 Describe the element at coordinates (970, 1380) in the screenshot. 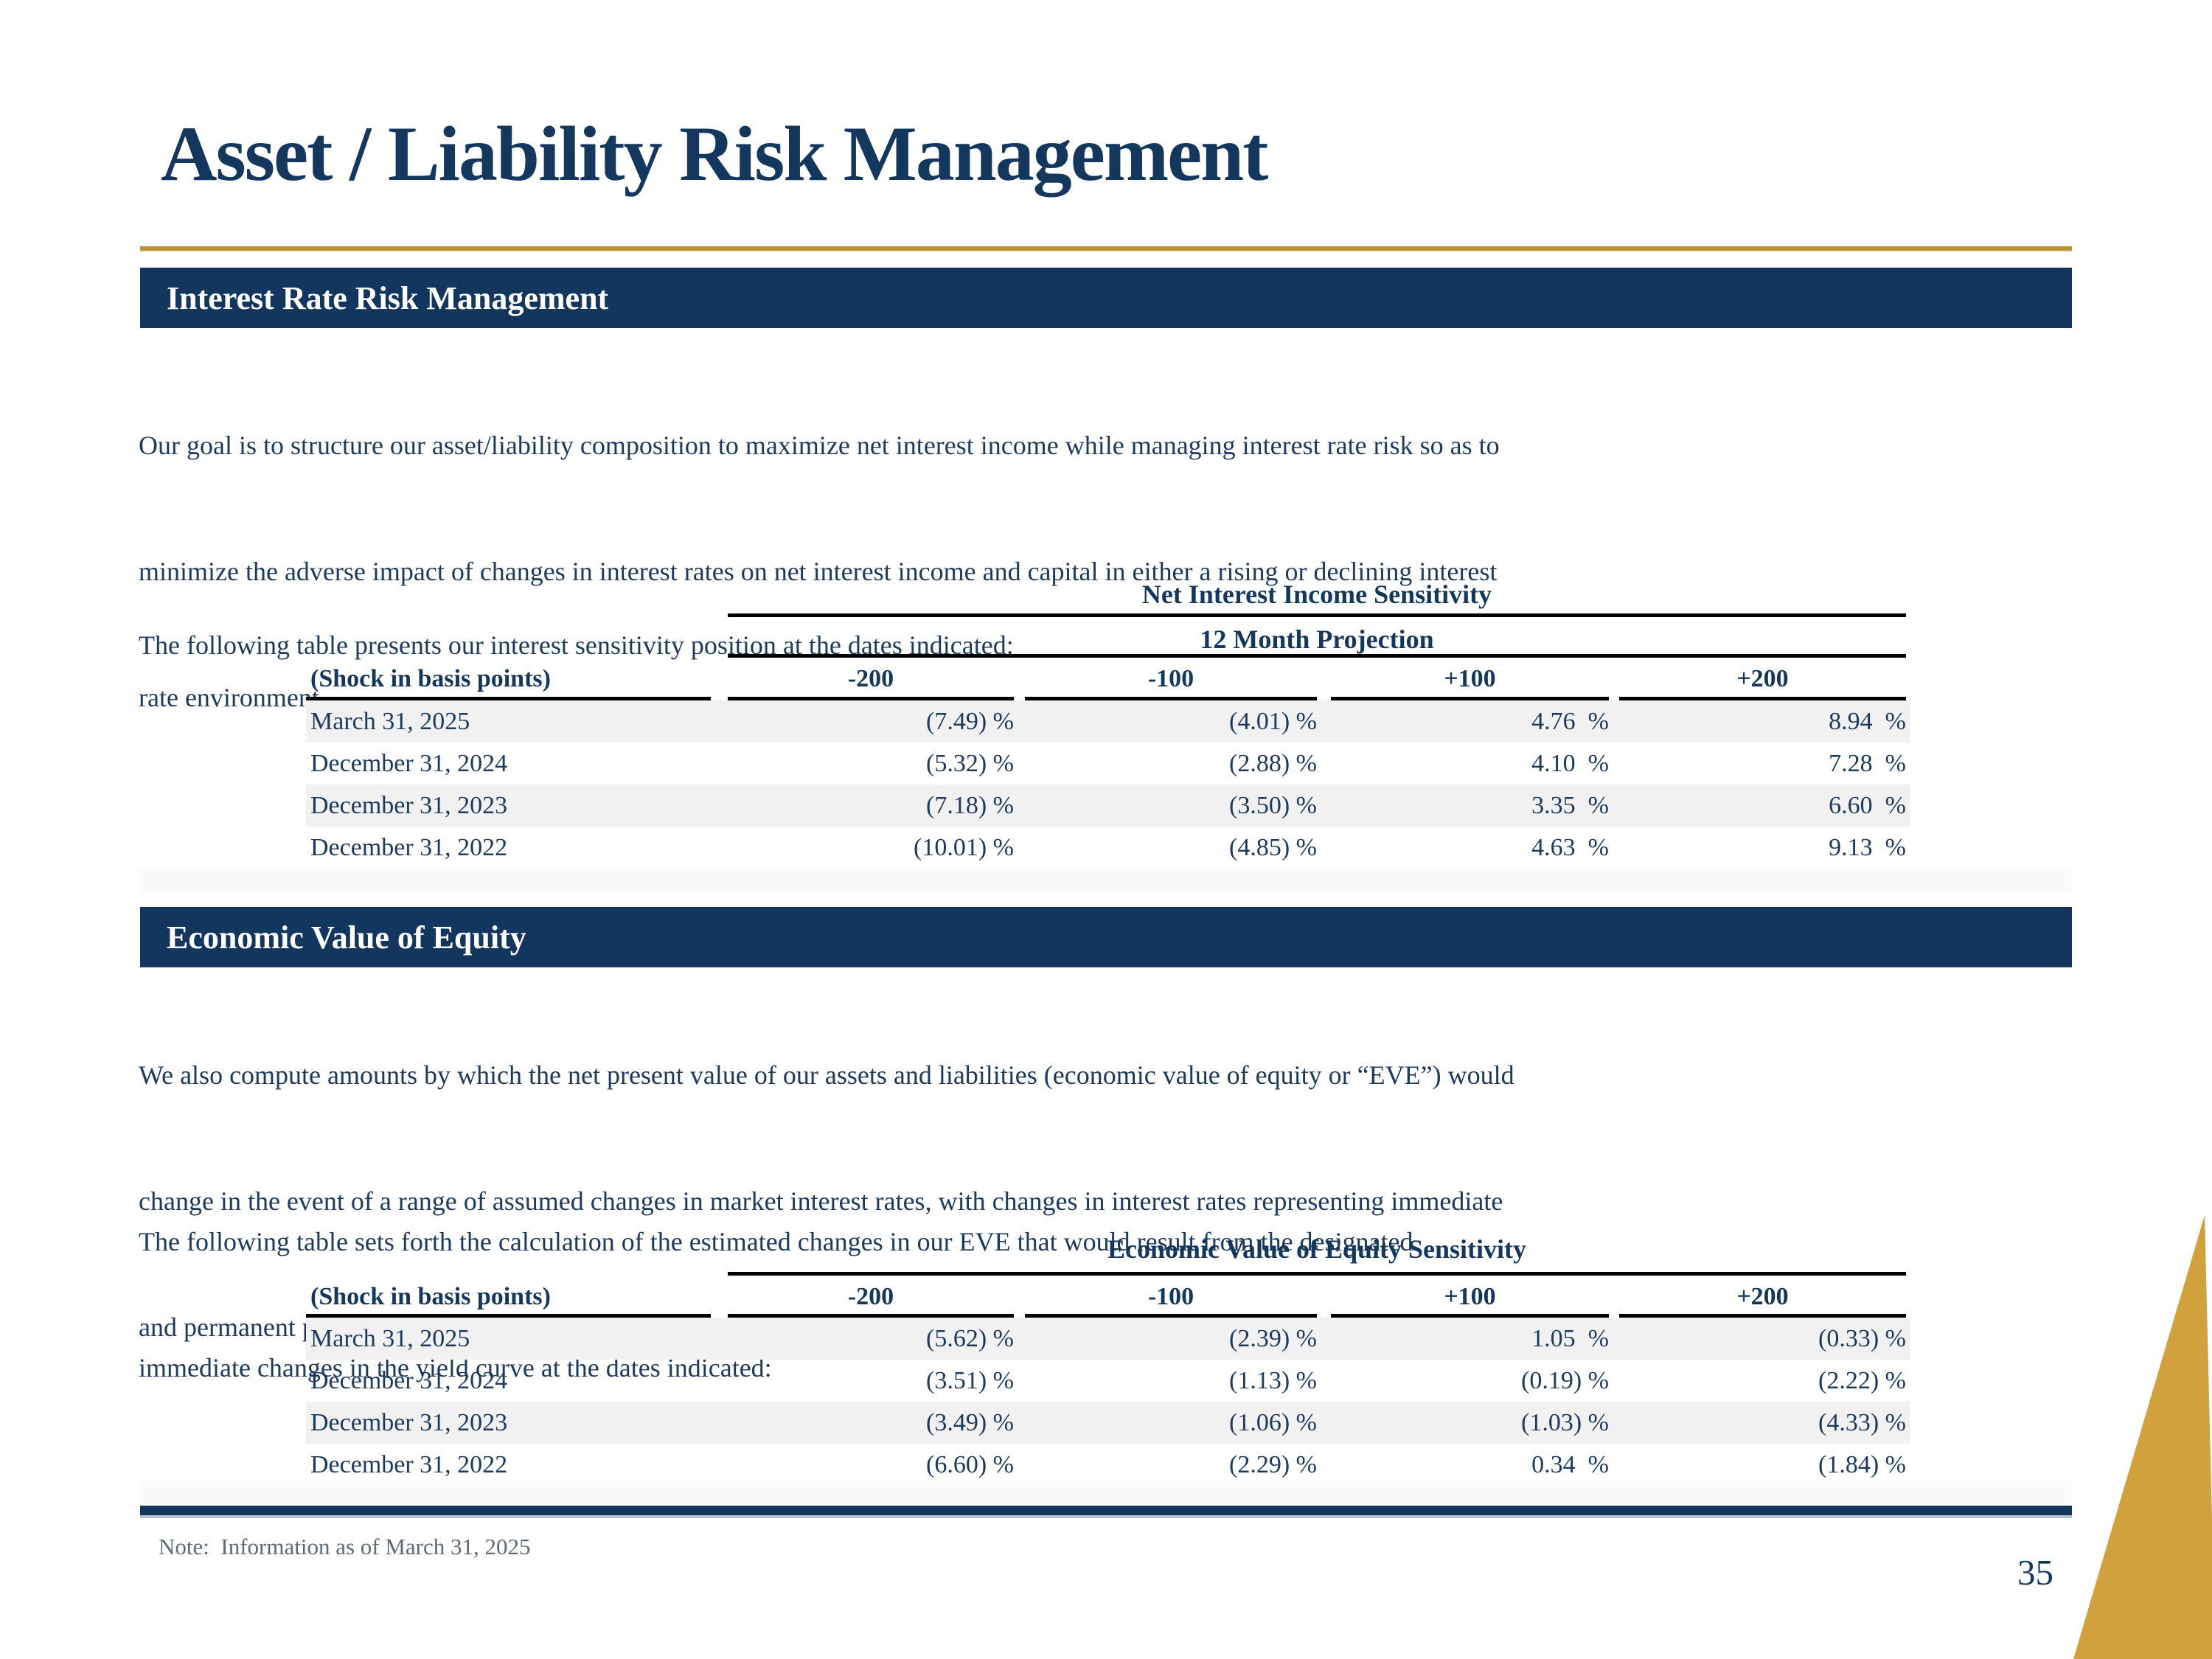

I see `cell-value: (3.51) %` at that location.